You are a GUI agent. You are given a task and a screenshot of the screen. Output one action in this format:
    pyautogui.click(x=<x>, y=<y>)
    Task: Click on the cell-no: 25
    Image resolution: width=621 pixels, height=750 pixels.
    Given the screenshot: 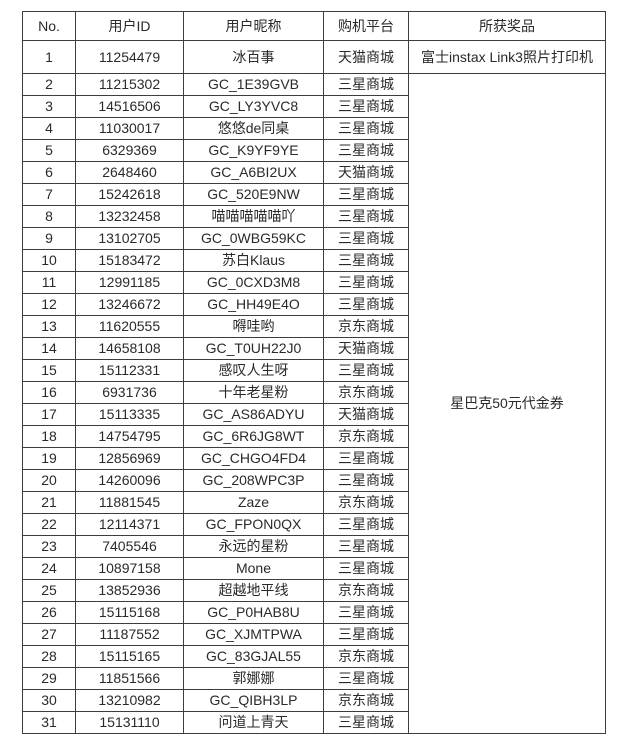 What is the action you would take?
    pyautogui.click(x=49, y=590)
    